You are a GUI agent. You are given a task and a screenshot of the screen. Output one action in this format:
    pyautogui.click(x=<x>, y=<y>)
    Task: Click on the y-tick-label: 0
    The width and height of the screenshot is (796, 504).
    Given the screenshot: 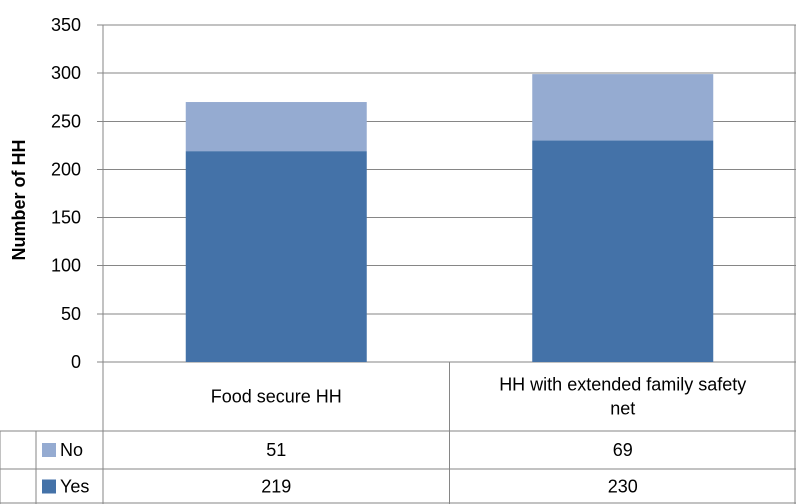 What is the action you would take?
    pyautogui.click(x=76, y=362)
    